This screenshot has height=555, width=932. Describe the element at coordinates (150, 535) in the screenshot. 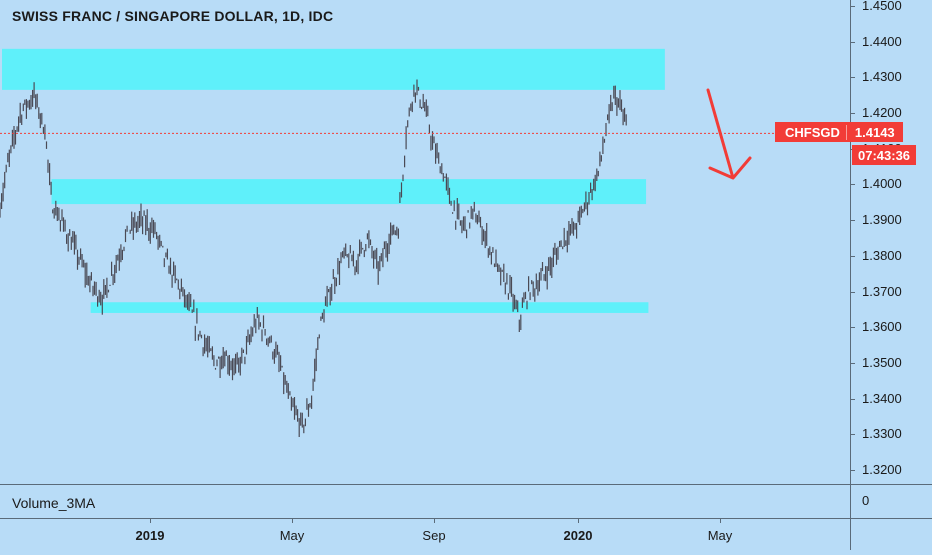

I see `time-tick-label: 2019` at that location.